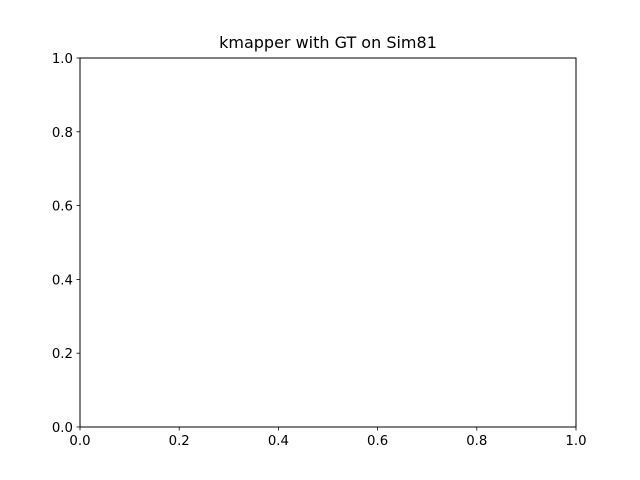 The width and height of the screenshot is (640, 480). I want to click on x-tick-label: 0.6, so click(377, 441).